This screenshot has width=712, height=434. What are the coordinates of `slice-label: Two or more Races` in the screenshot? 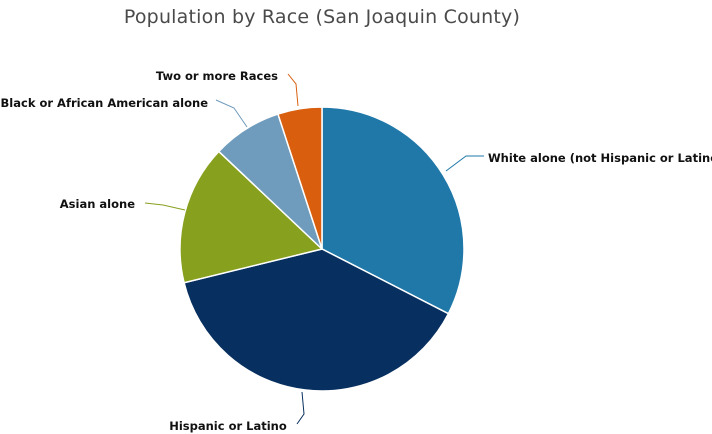 It's located at (217, 76).